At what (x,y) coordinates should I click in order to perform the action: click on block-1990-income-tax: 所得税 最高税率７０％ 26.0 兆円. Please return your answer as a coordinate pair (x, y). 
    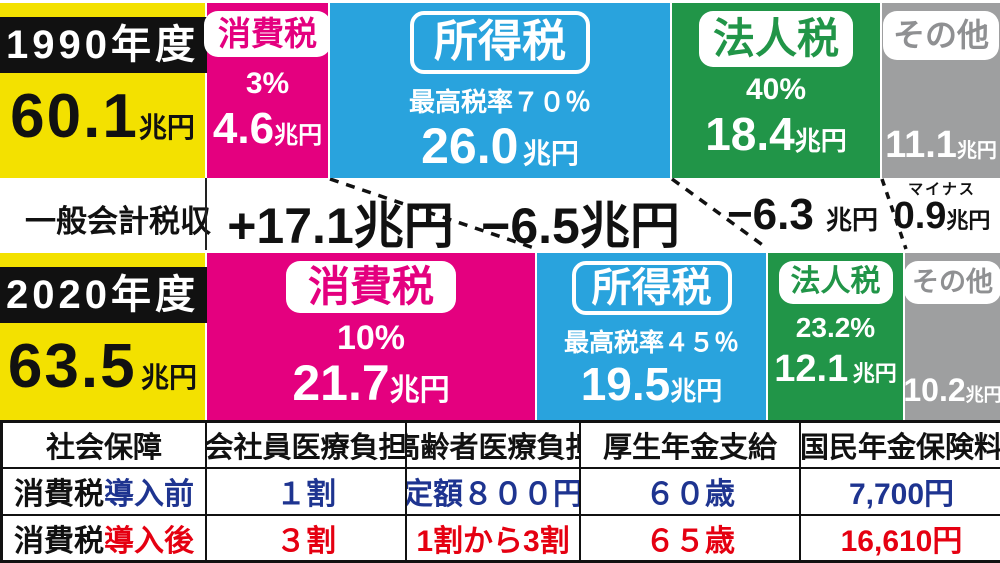
    Looking at the image, I should click on (500, 90).